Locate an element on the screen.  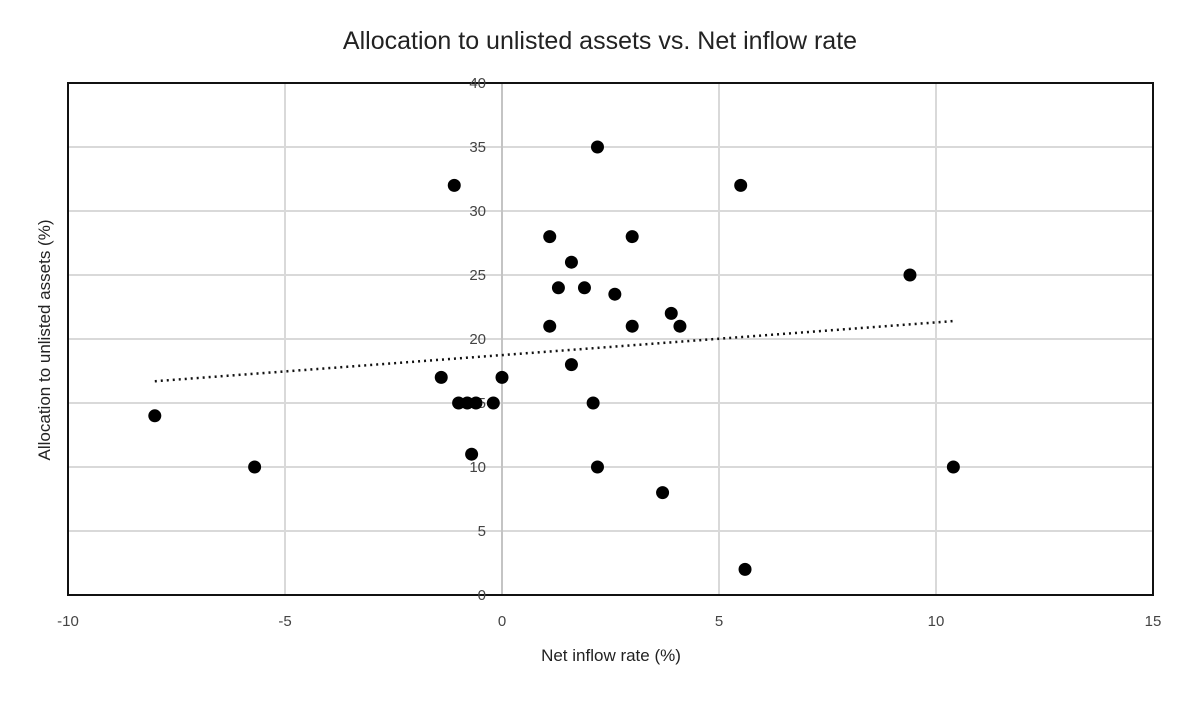
x-tick-label-1: -5 is located at coordinates (284, 621).